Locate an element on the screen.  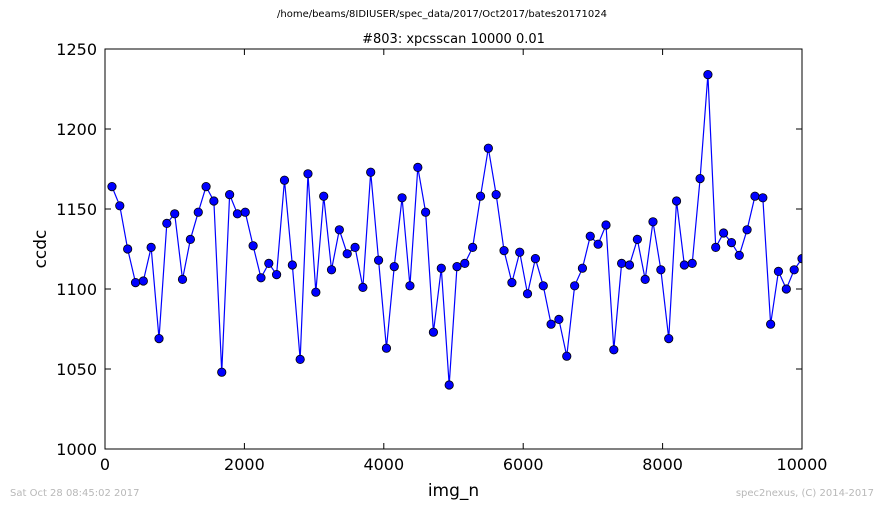
x-tick-label: 10000 is located at coordinates (802, 464).